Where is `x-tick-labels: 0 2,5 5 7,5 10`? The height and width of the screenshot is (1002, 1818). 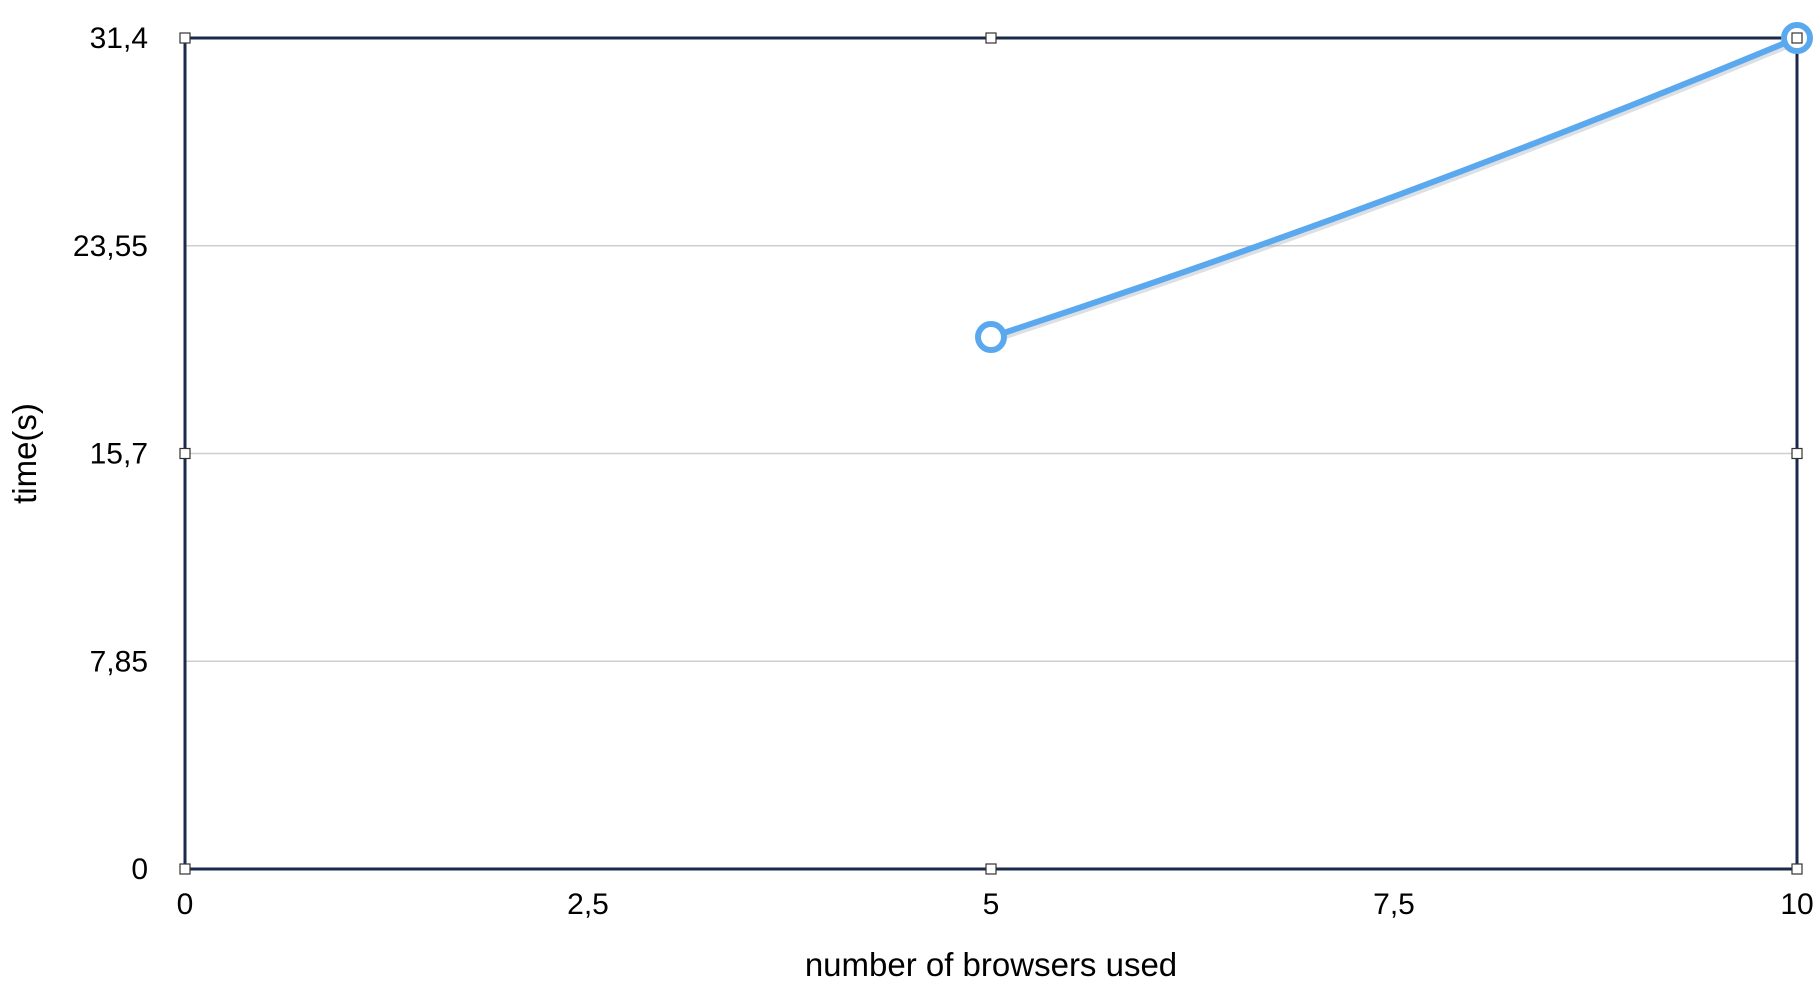 x-tick-labels: 0 2,5 5 7,5 10 is located at coordinates (995, 904).